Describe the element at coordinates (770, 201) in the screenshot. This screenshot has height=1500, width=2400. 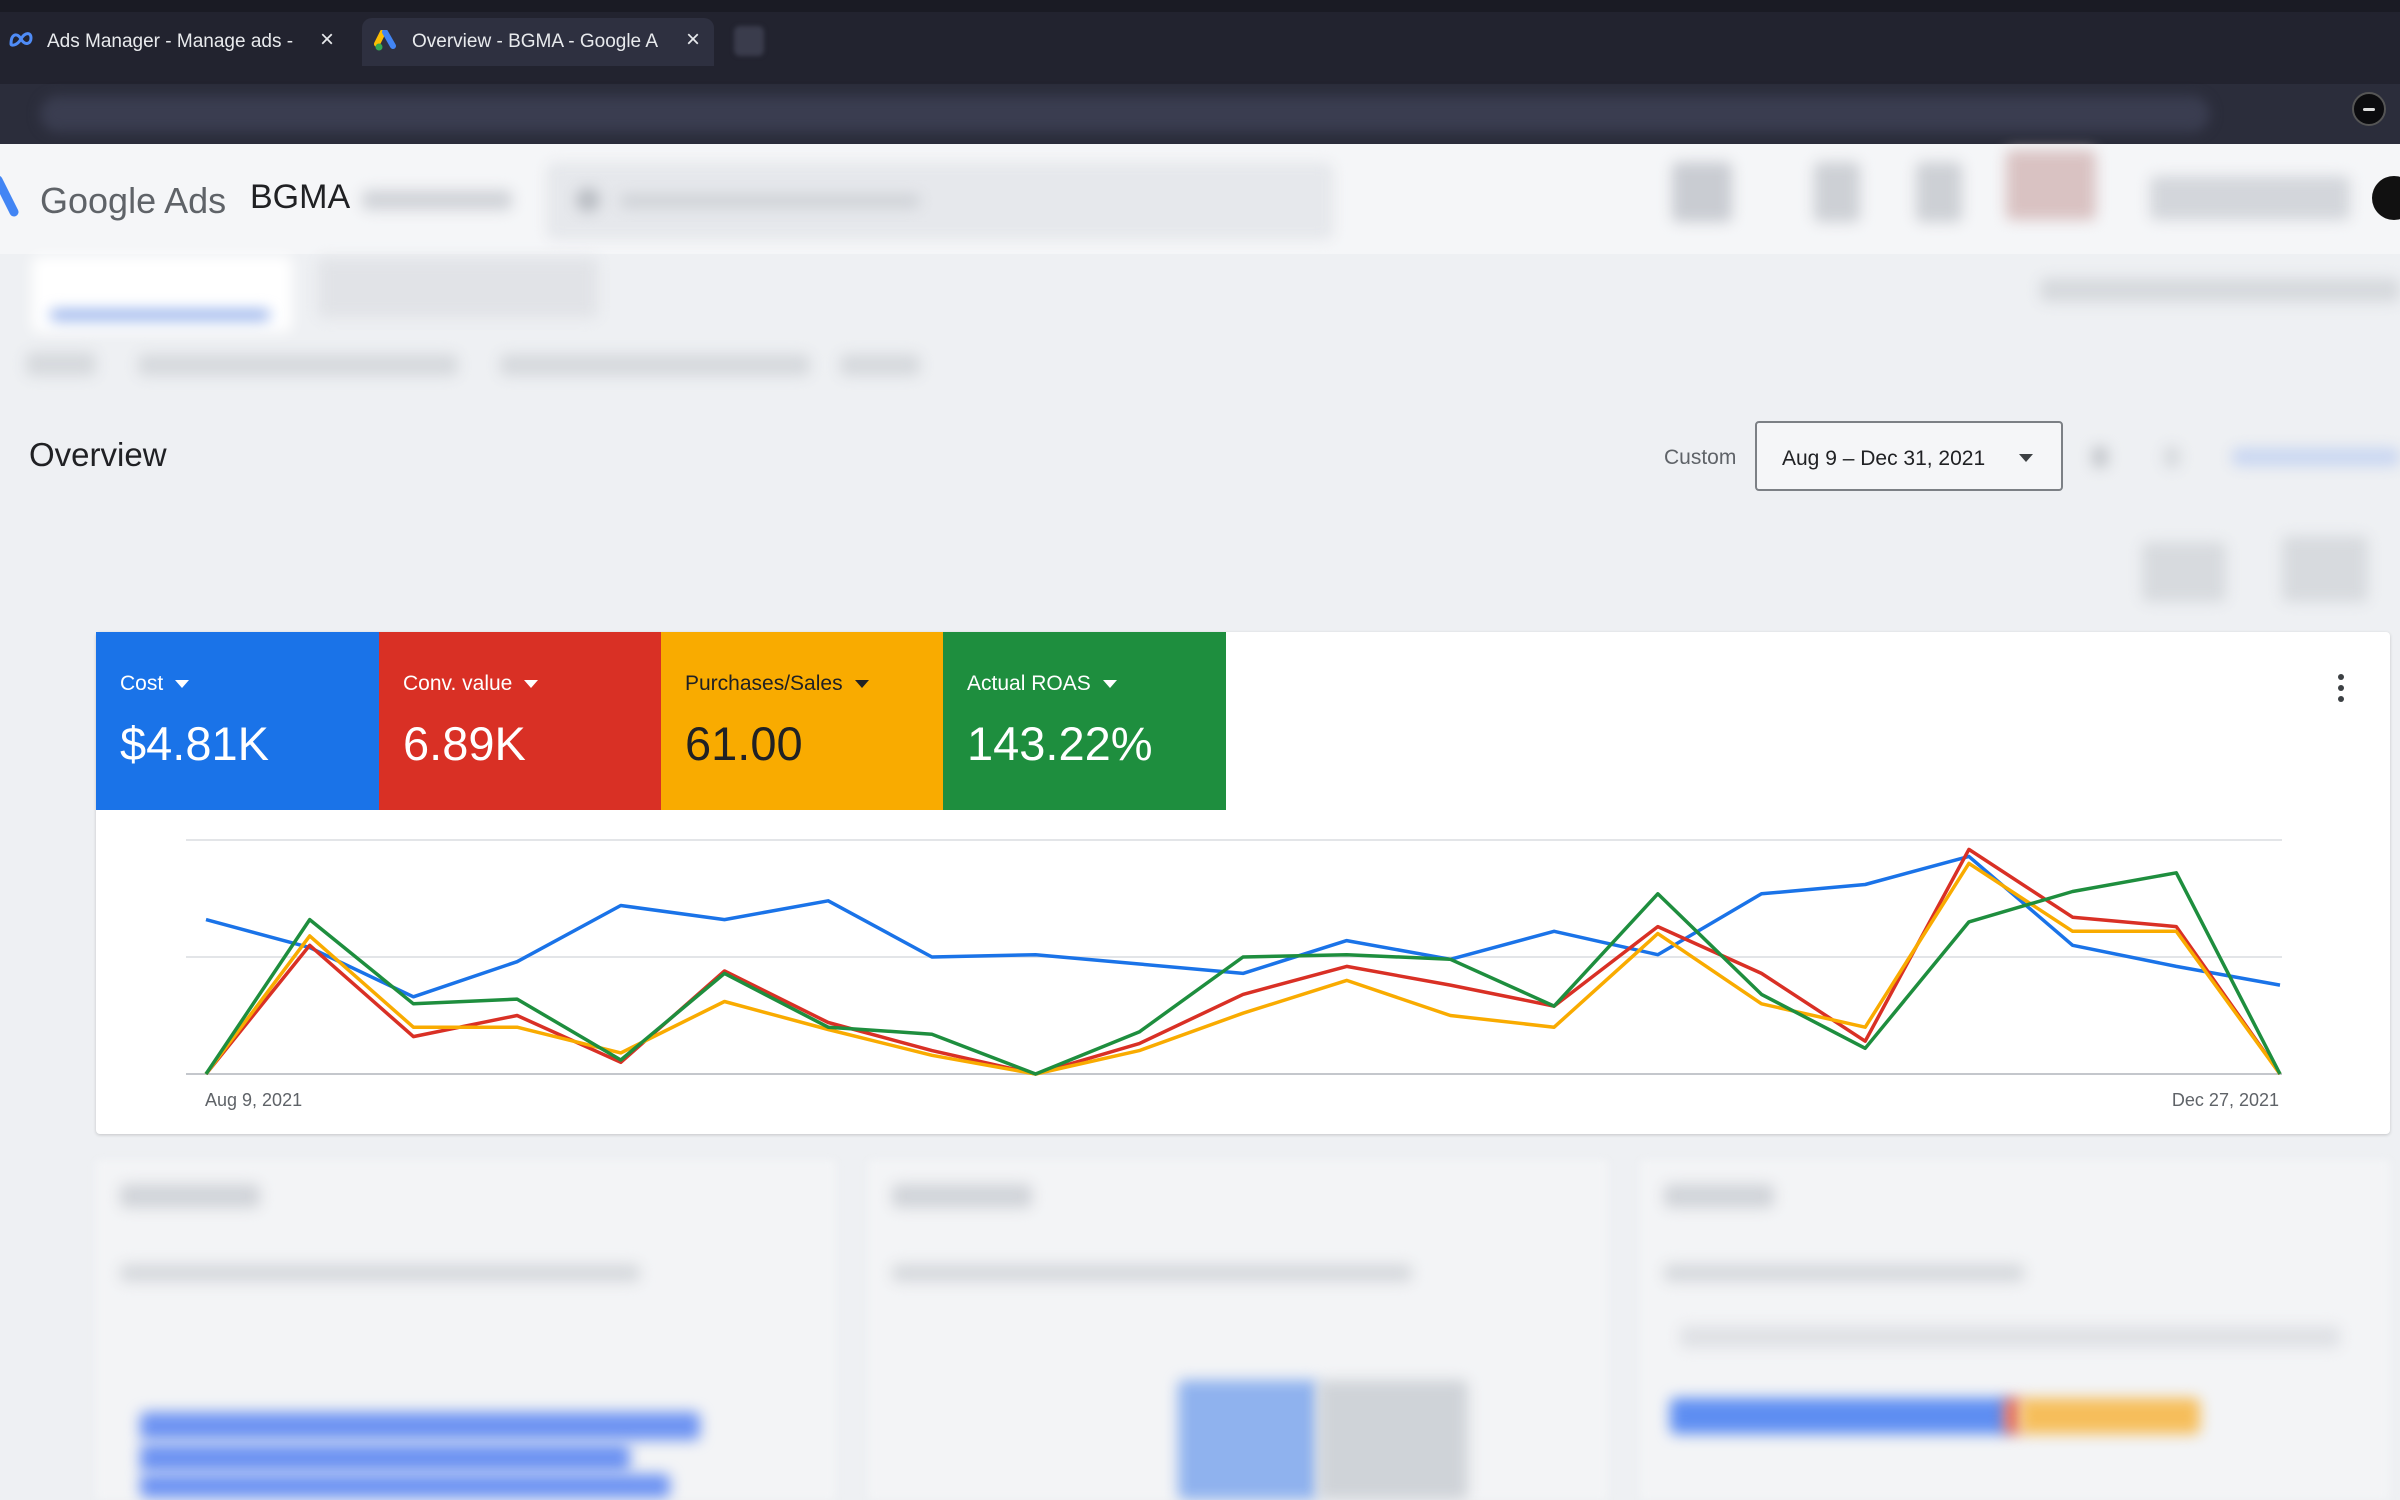
I see `search-placeholder` at that location.